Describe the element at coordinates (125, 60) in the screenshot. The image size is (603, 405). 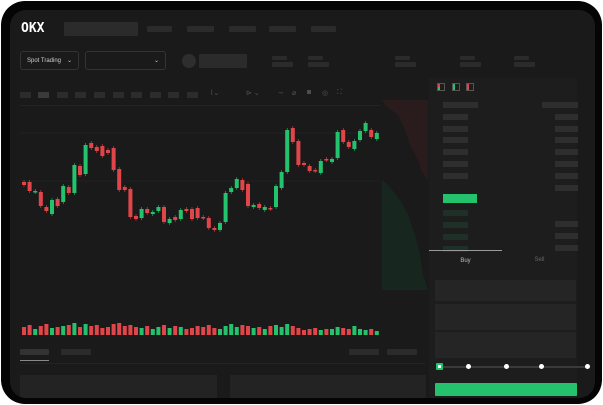
I see `pair-dropdown: ⌄` at that location.